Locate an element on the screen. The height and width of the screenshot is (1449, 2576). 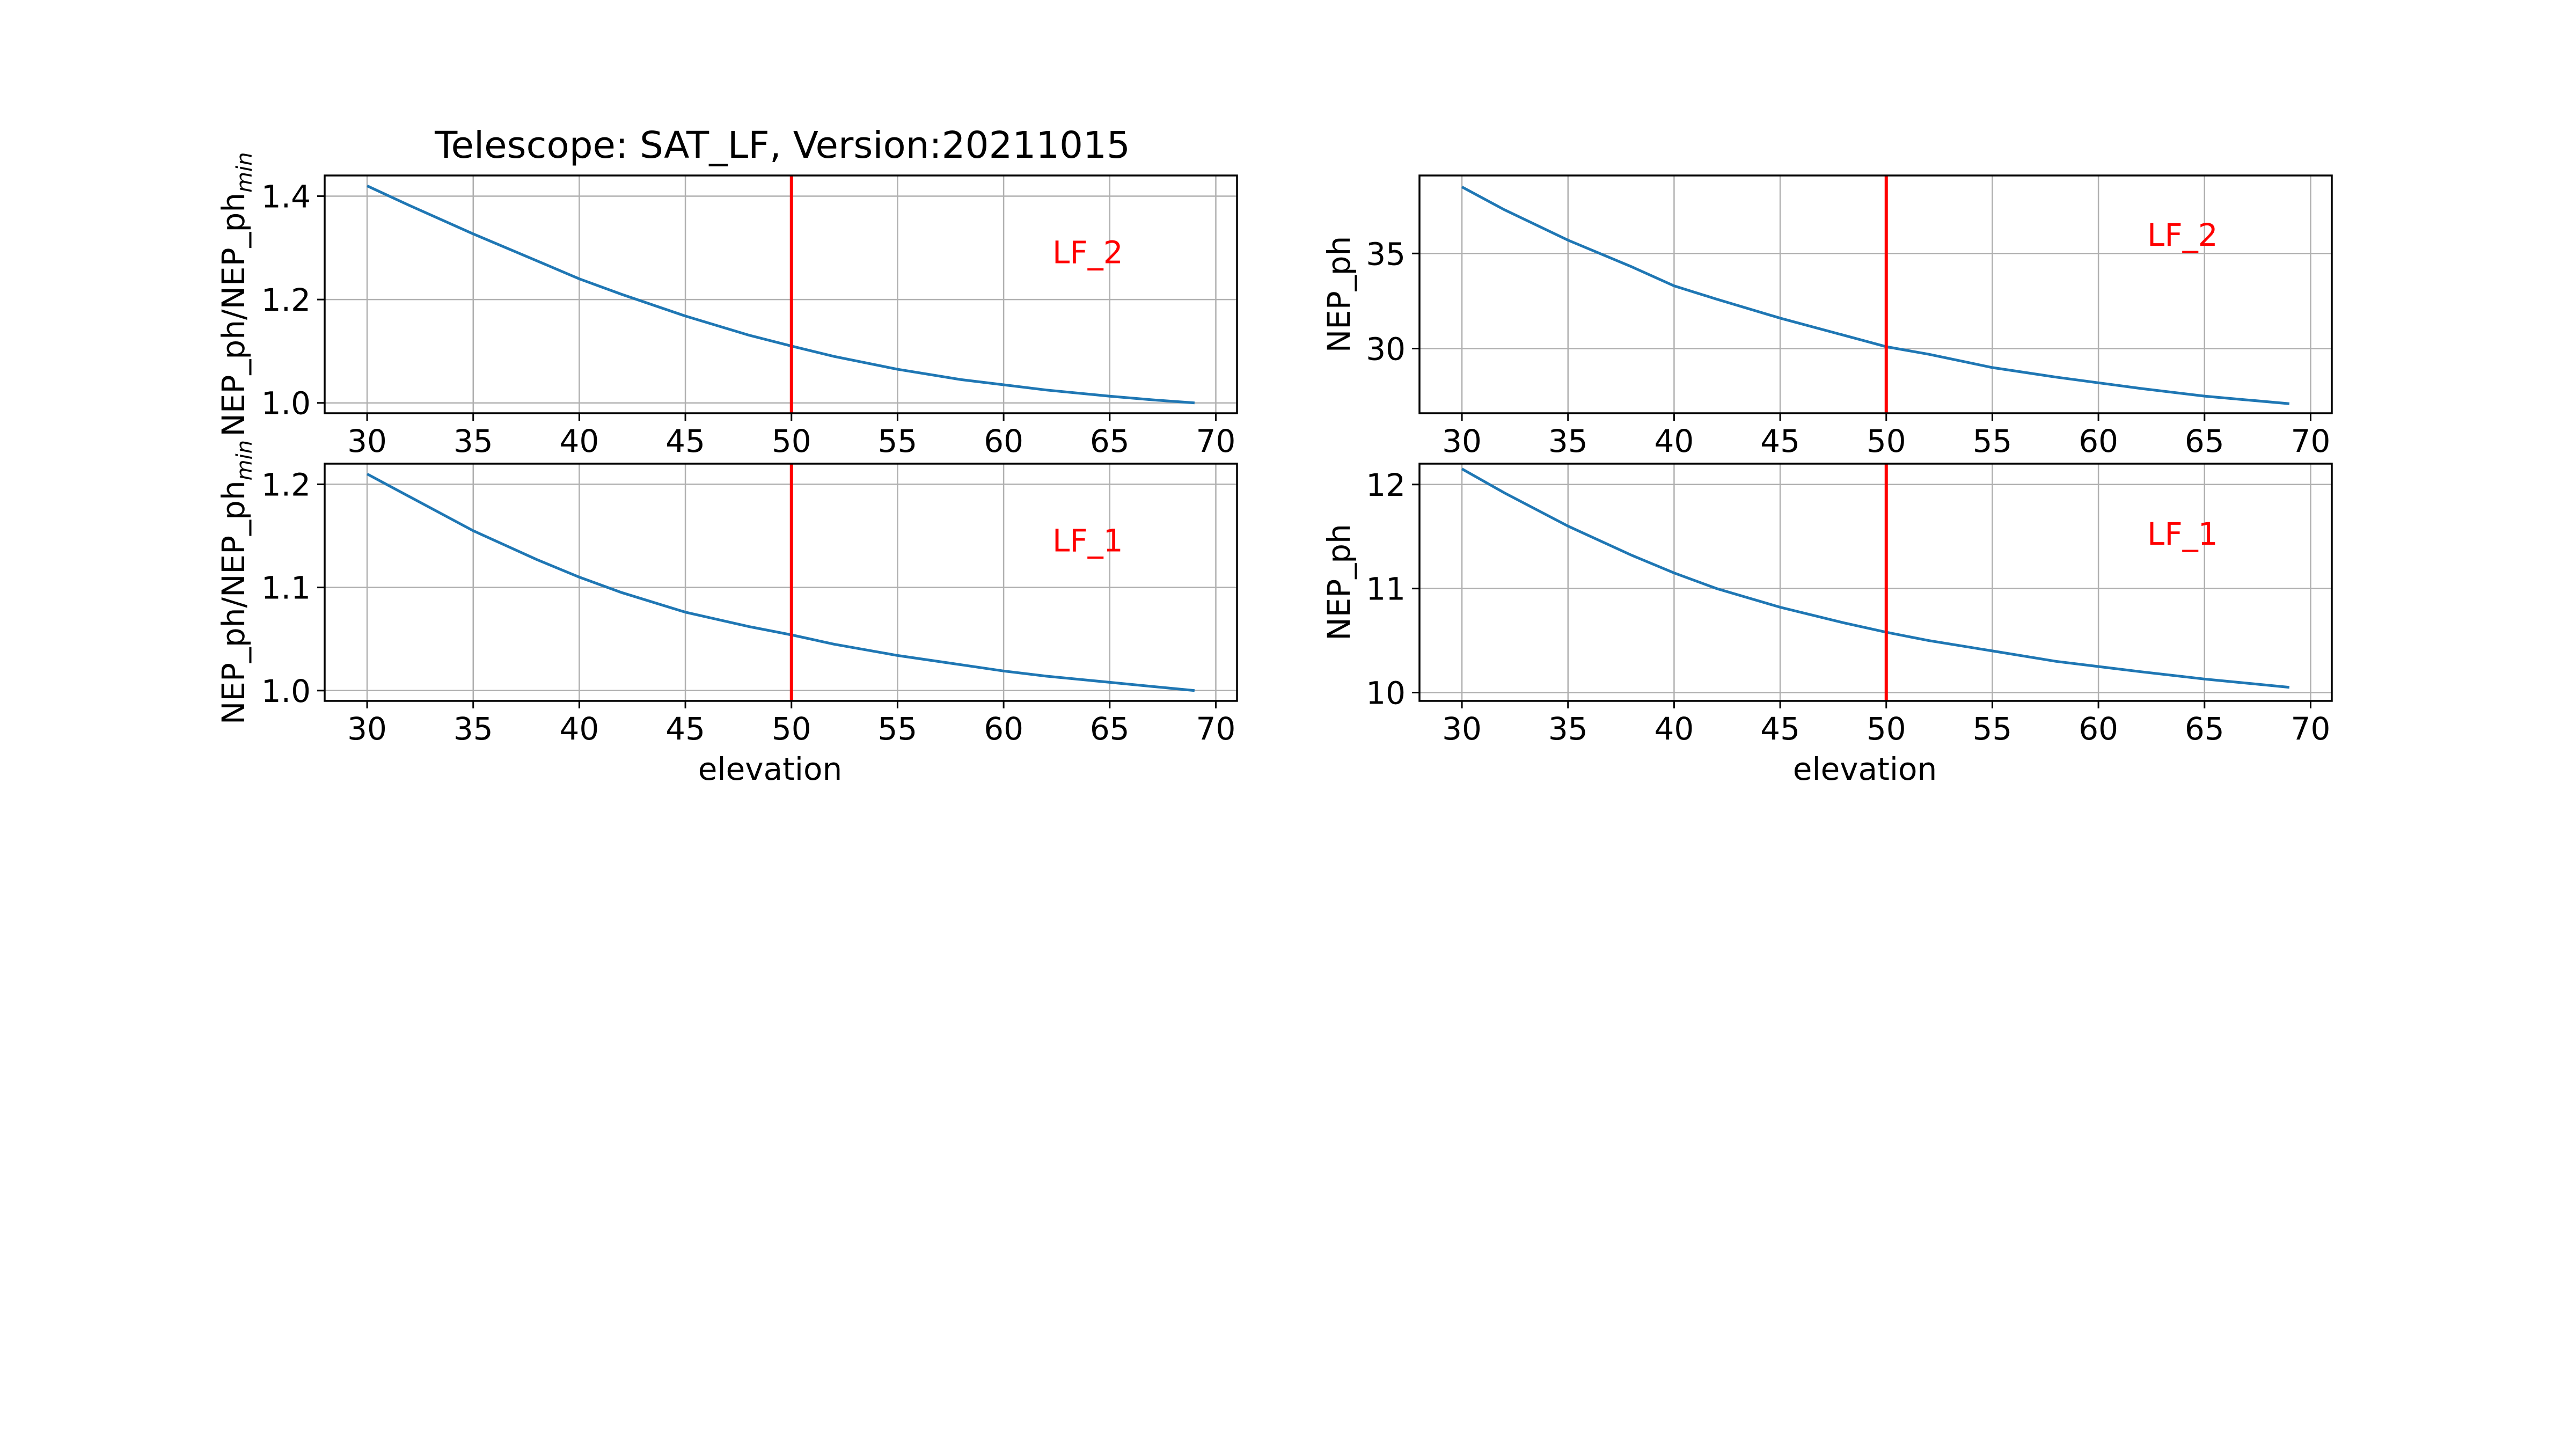
y-tick-label: 35 is located at coordinates (1386, 254).